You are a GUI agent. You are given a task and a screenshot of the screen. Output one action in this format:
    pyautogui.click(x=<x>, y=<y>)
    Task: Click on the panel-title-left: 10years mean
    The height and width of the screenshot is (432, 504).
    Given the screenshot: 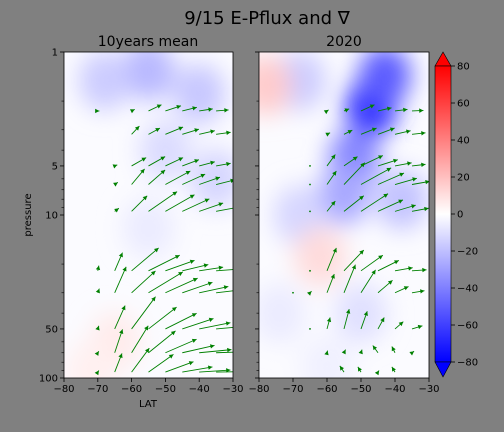 What is the action you would take?
    pyautogui.click(x=148, y=42)
    